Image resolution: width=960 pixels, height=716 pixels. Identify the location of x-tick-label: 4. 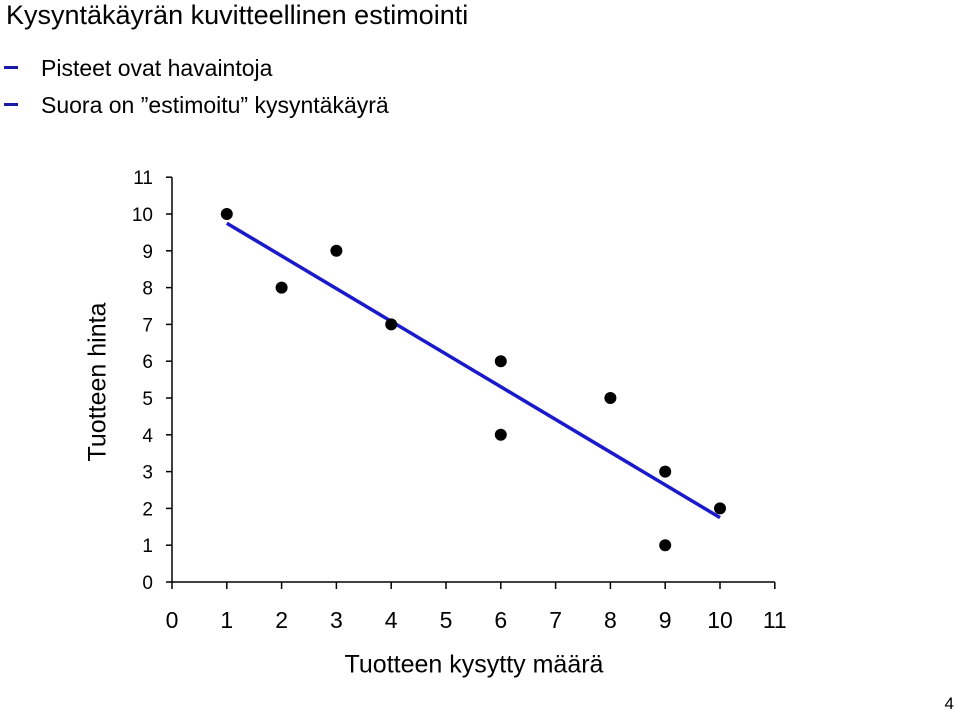
(391, 620).